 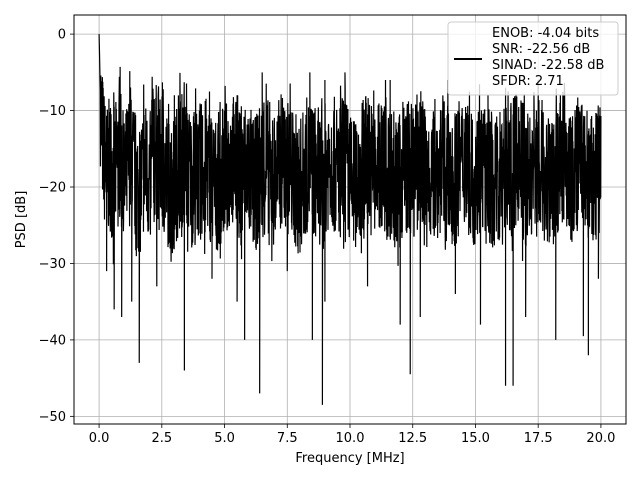 What do you see at coordinates (161, 438) in the screenshot?
I see `x-tick-label: 2.5` at bounding box center [161, 438].